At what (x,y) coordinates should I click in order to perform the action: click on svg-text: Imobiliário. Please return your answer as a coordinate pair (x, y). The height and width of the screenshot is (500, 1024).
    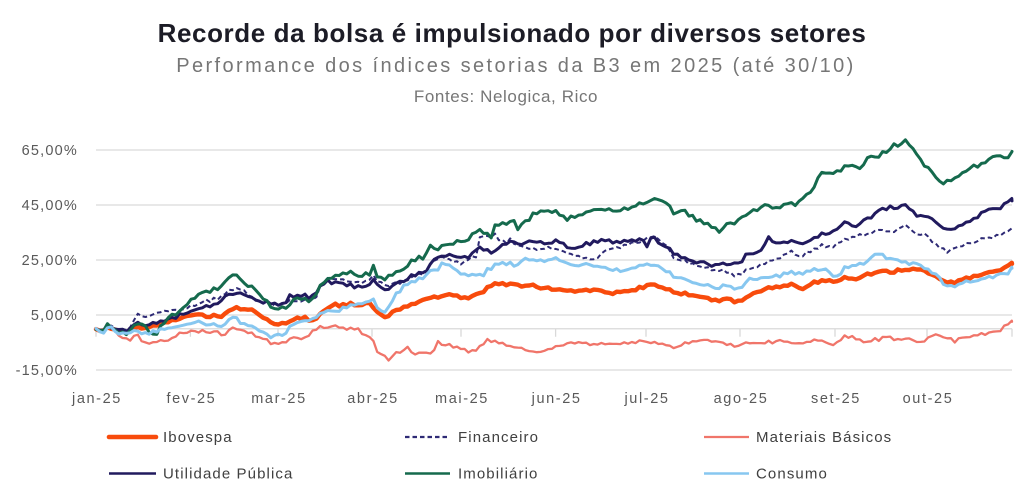
    Looking at the image, I should click on (498, 474).